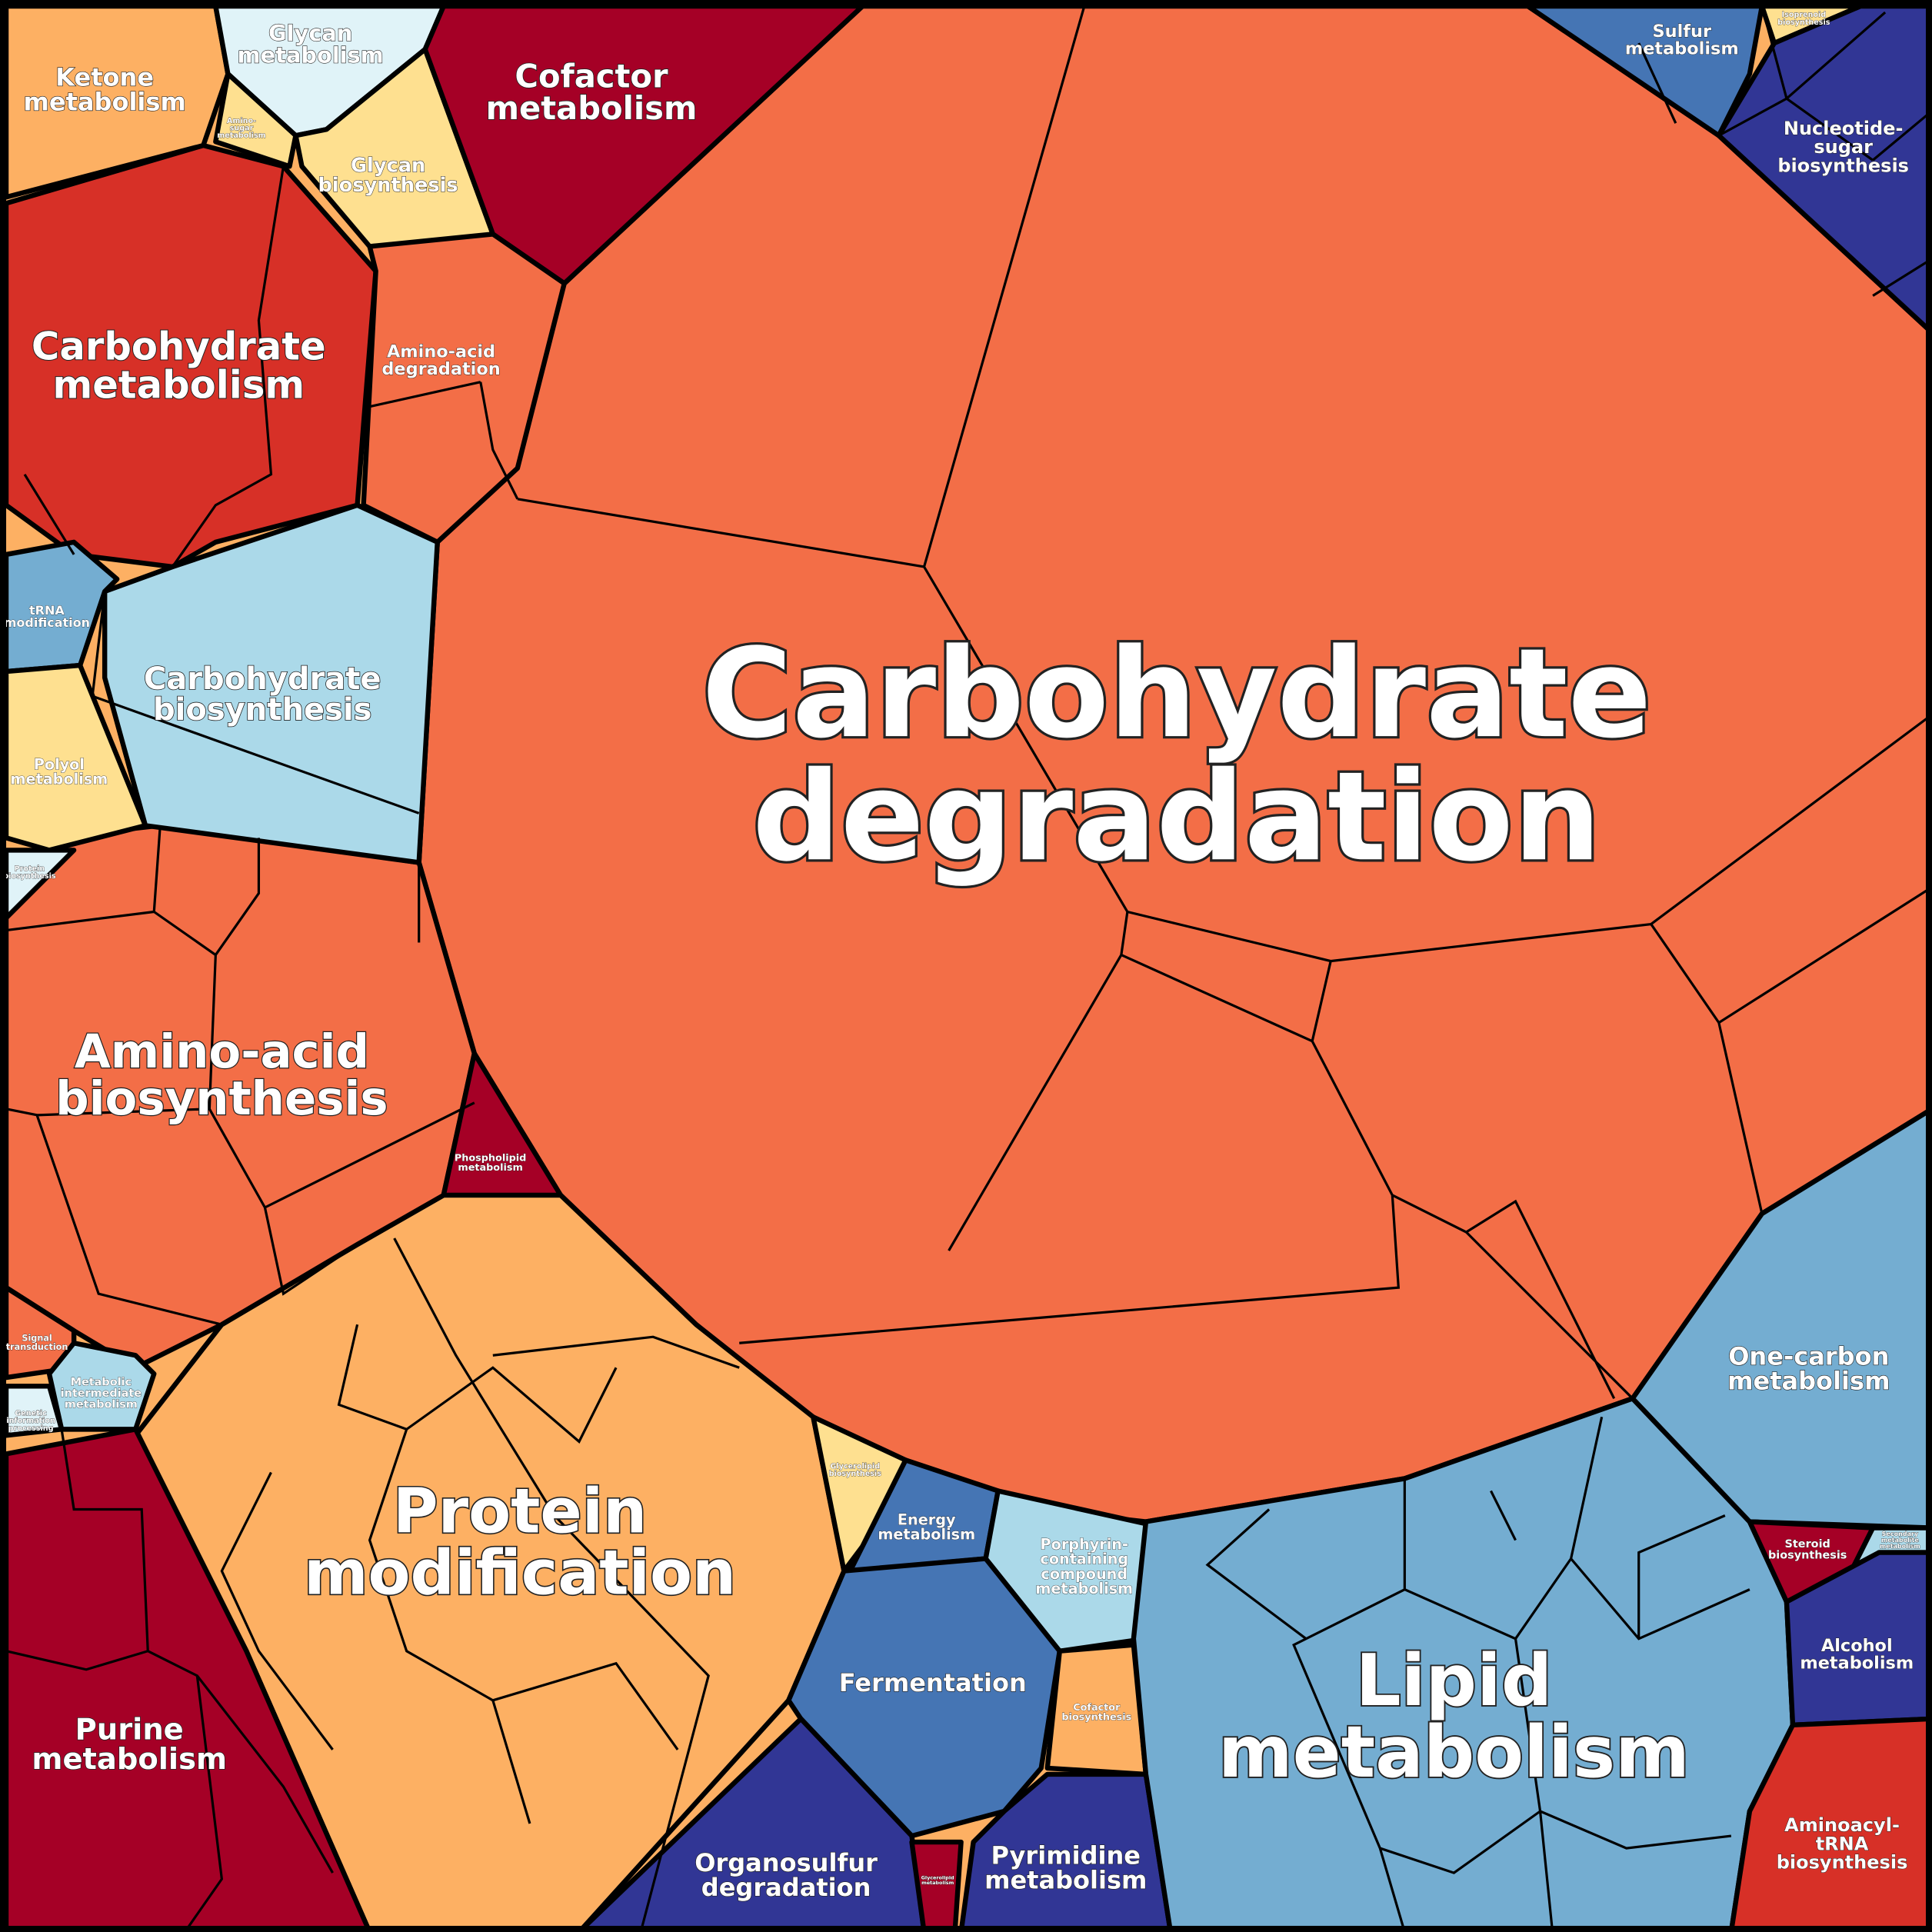  Describe the element at coordinates (241, 121) in the screenshot. I see `region-label: Amino-` at that location.